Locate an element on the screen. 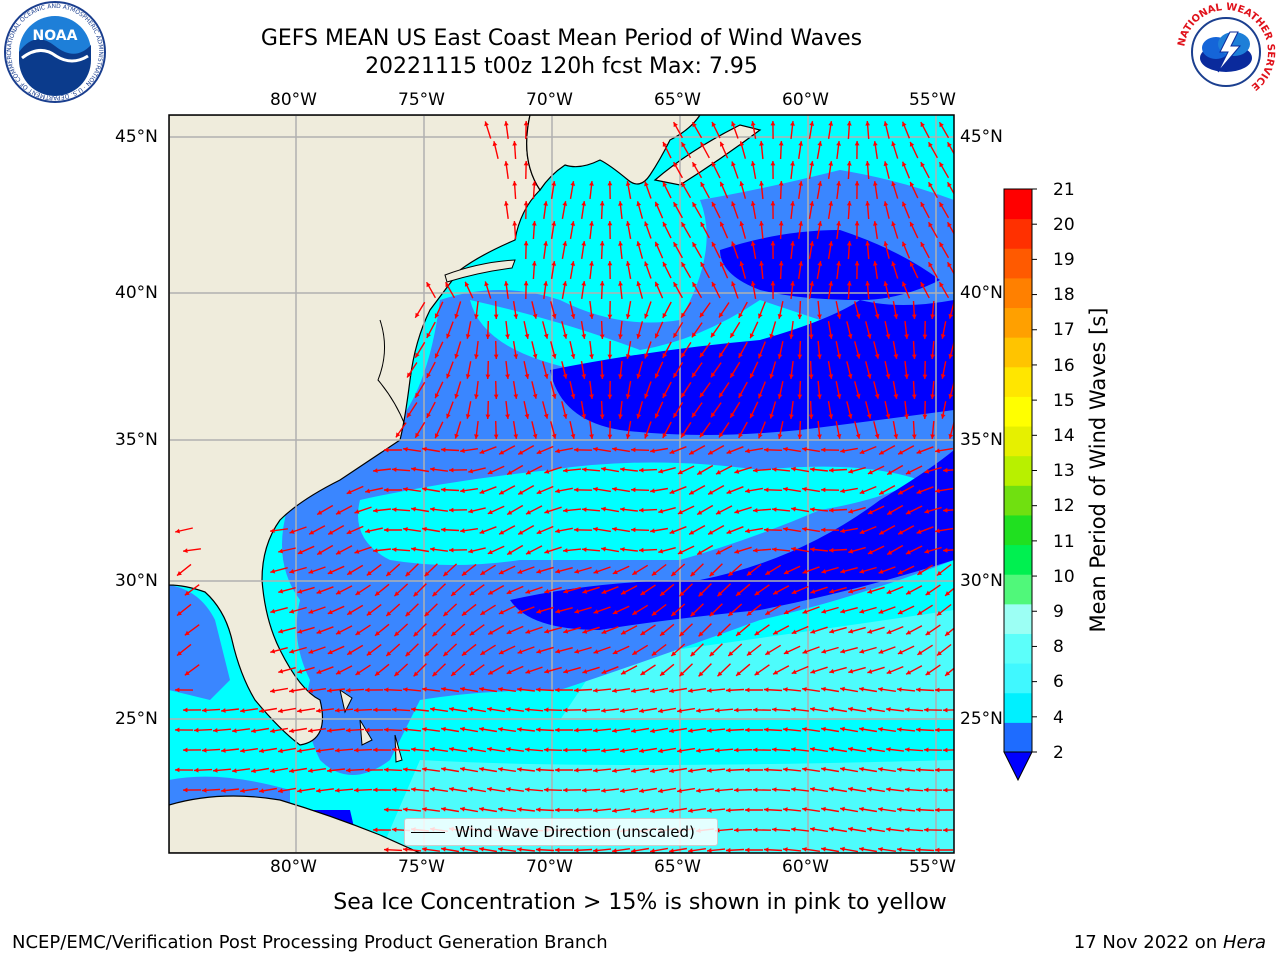 The height and width of the screenshot is (960, 1280). lon-label-top: 75°W is located at coordinates (421, 100).